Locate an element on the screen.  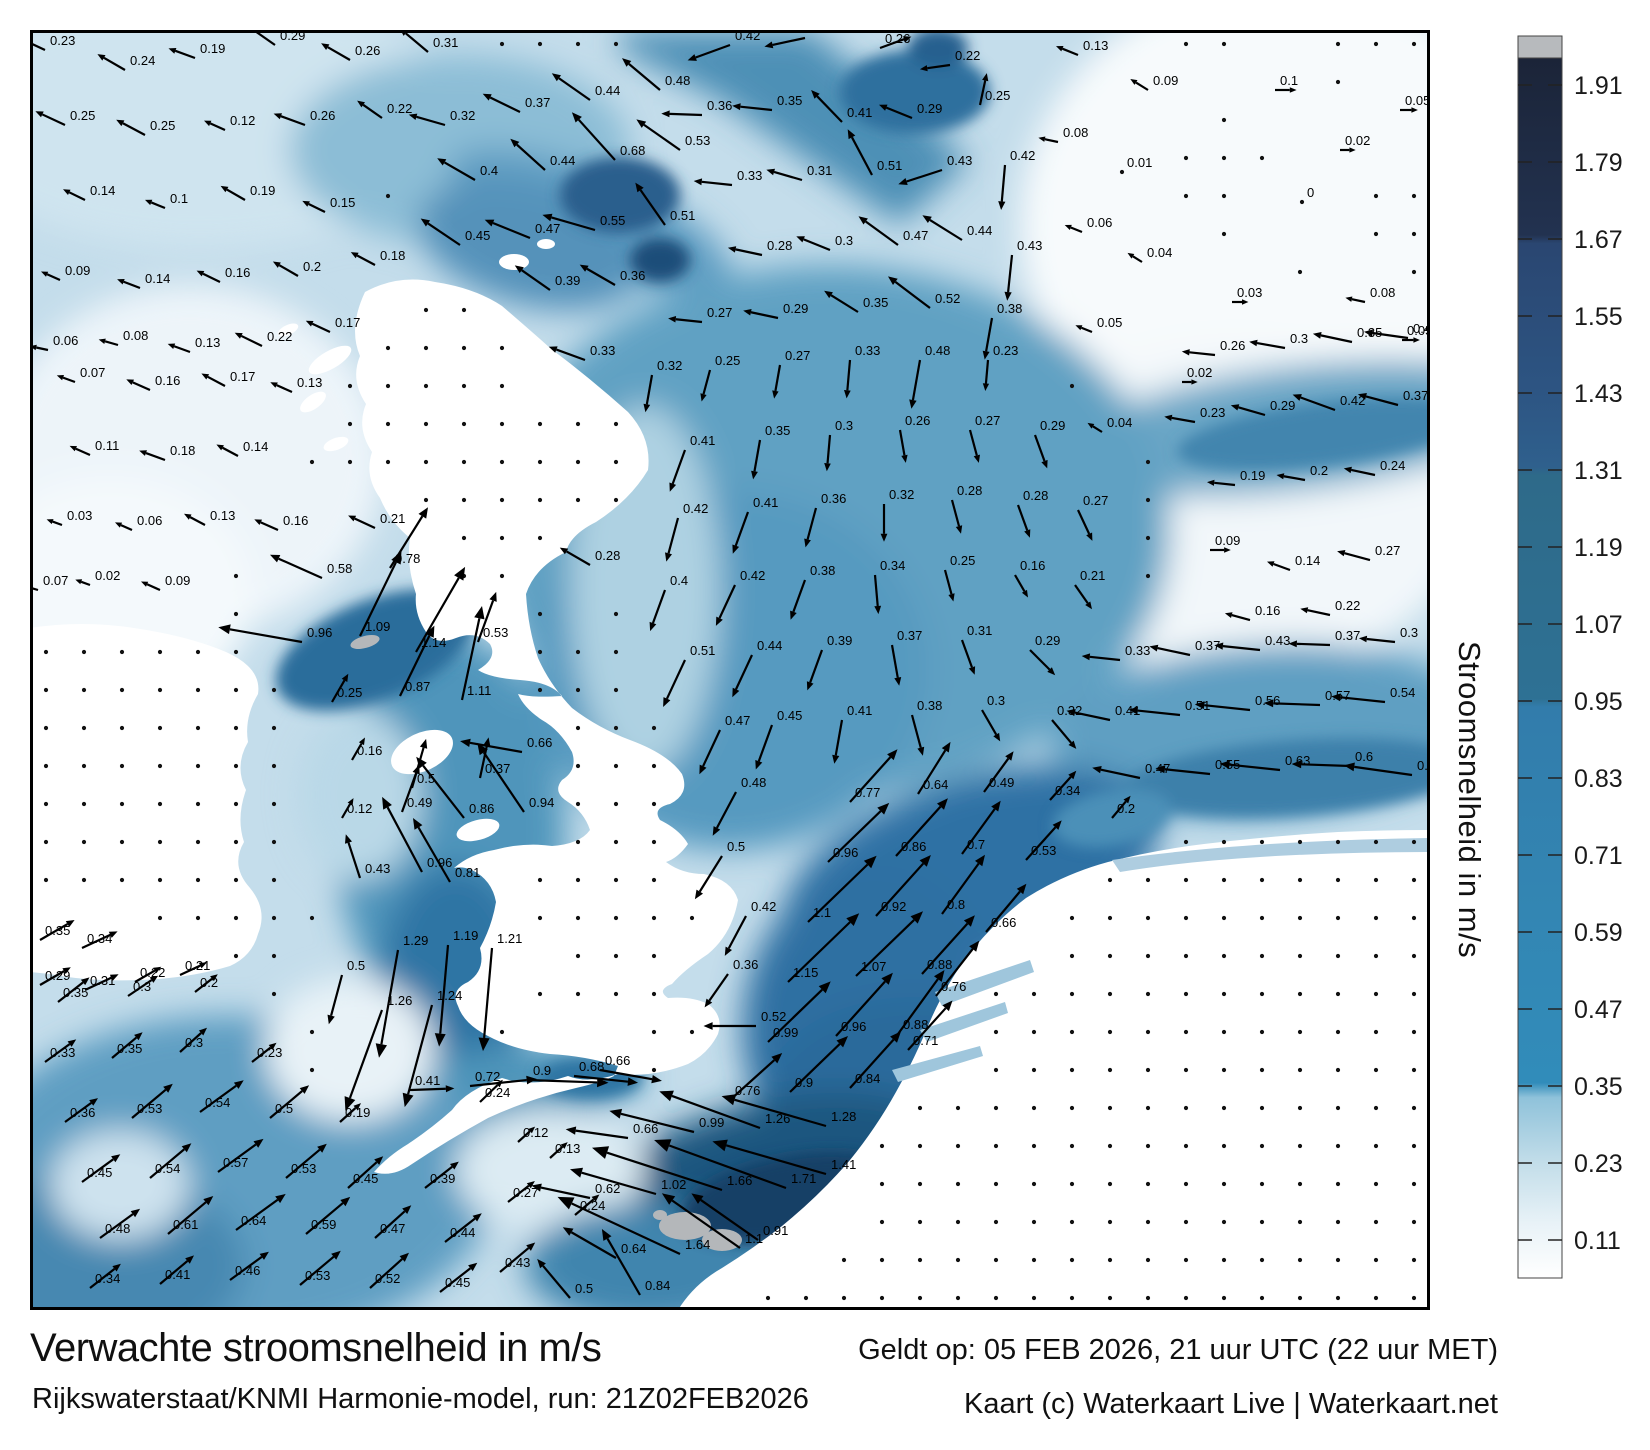
current-speed-value: 0.48 is located at coordinates (753, 782).